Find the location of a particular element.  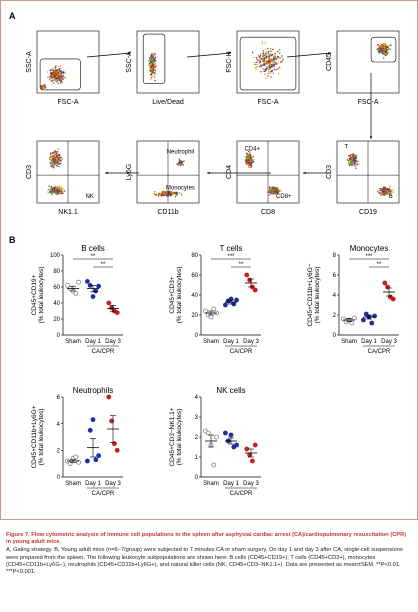

y-tick-label: 0 is located at coordinates (59, 336).